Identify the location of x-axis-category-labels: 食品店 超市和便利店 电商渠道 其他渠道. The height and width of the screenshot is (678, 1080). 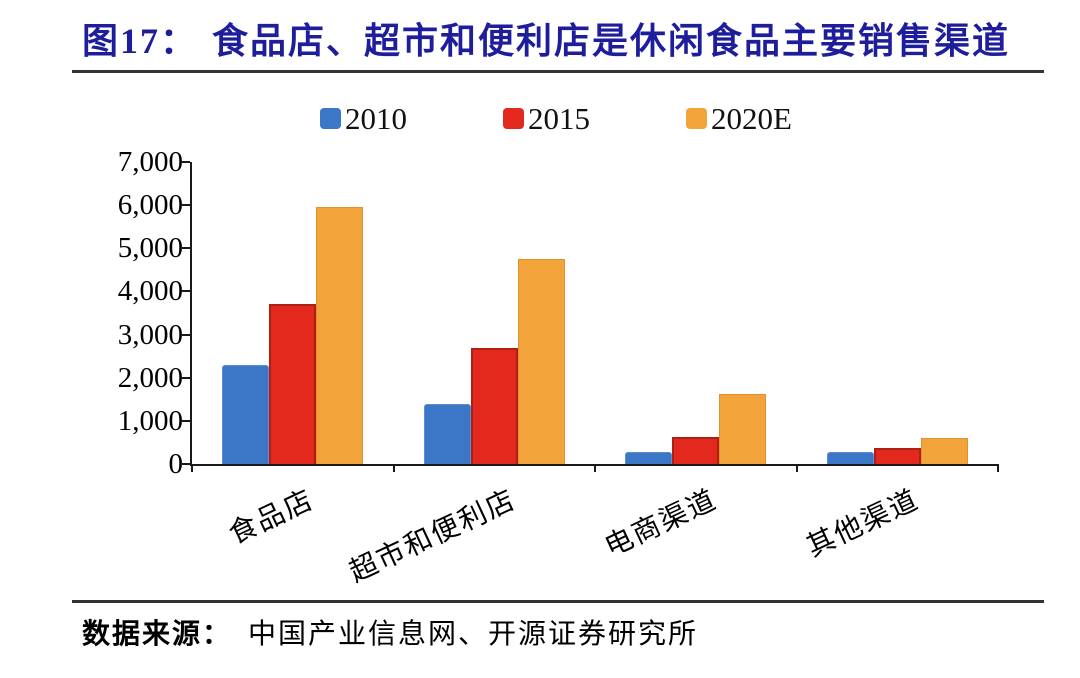
(593, 533).